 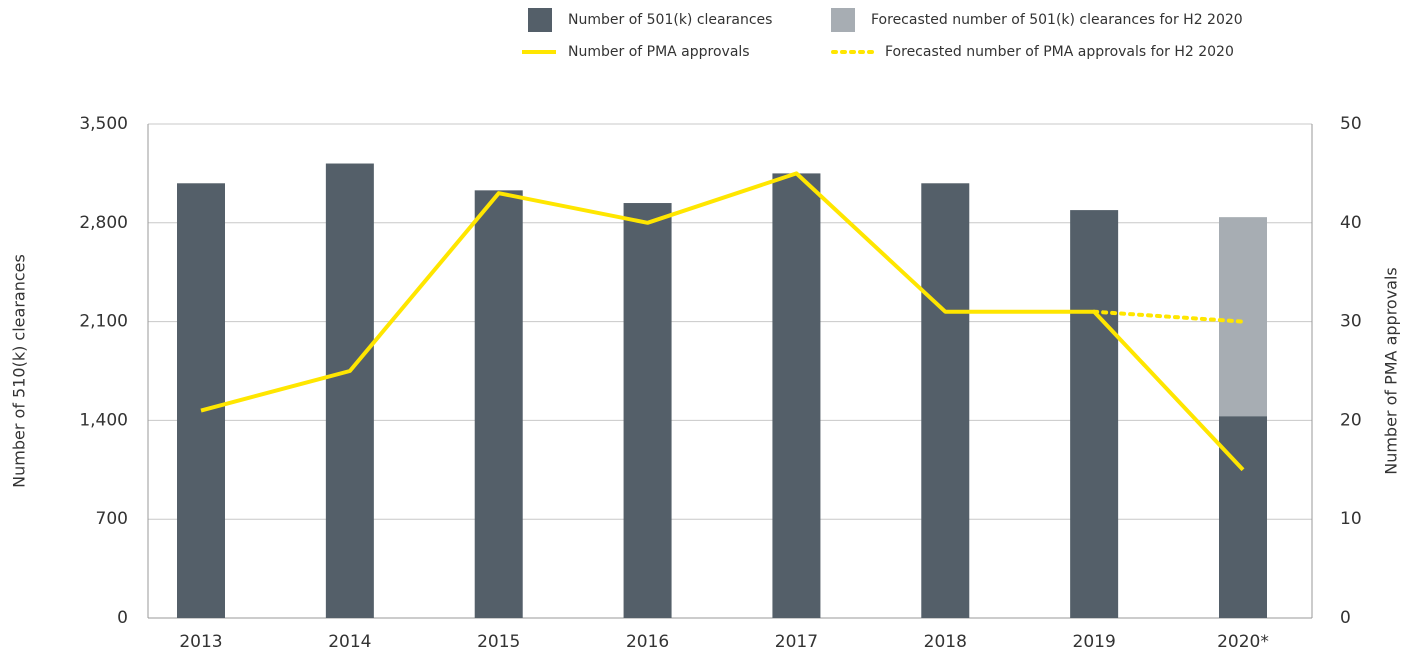 What do you see at coordinates (103, 420) in the screenshot?
I see `y-tick-label: 1,400` at bounding box center [103, 420].